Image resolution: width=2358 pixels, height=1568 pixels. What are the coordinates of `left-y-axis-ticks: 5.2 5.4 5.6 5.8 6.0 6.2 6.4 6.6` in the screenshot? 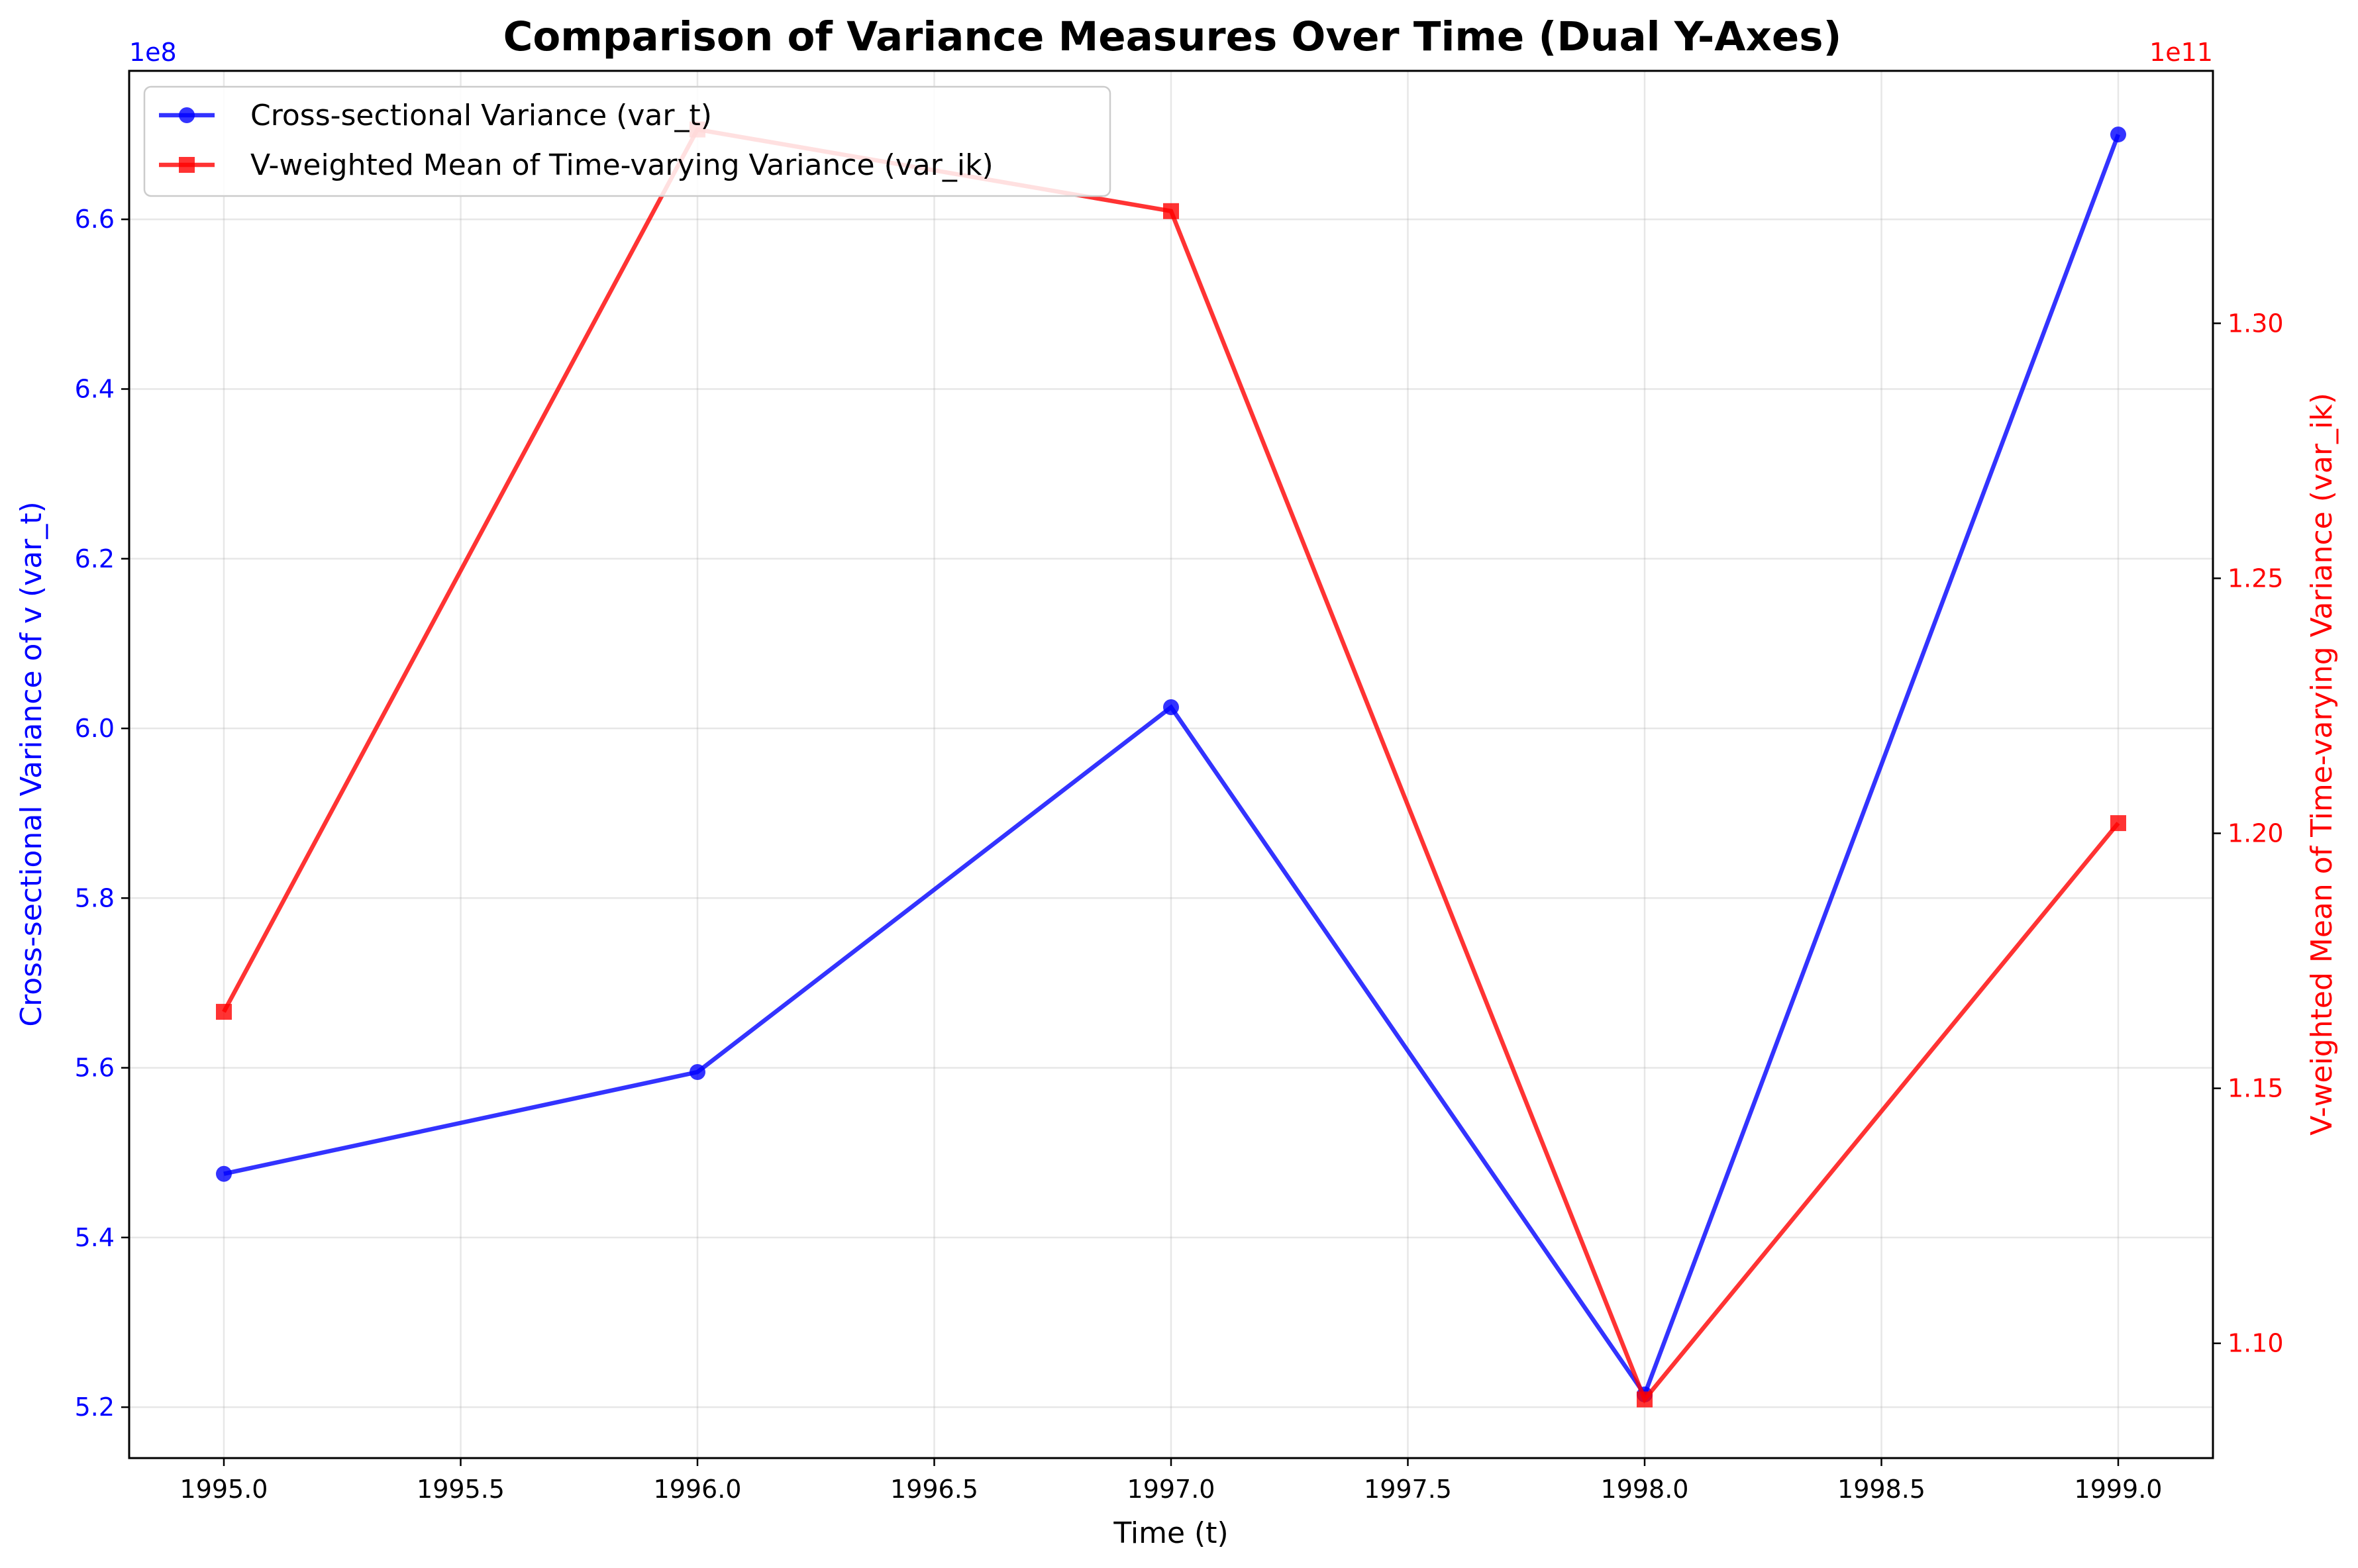 It's located at (102, 813).